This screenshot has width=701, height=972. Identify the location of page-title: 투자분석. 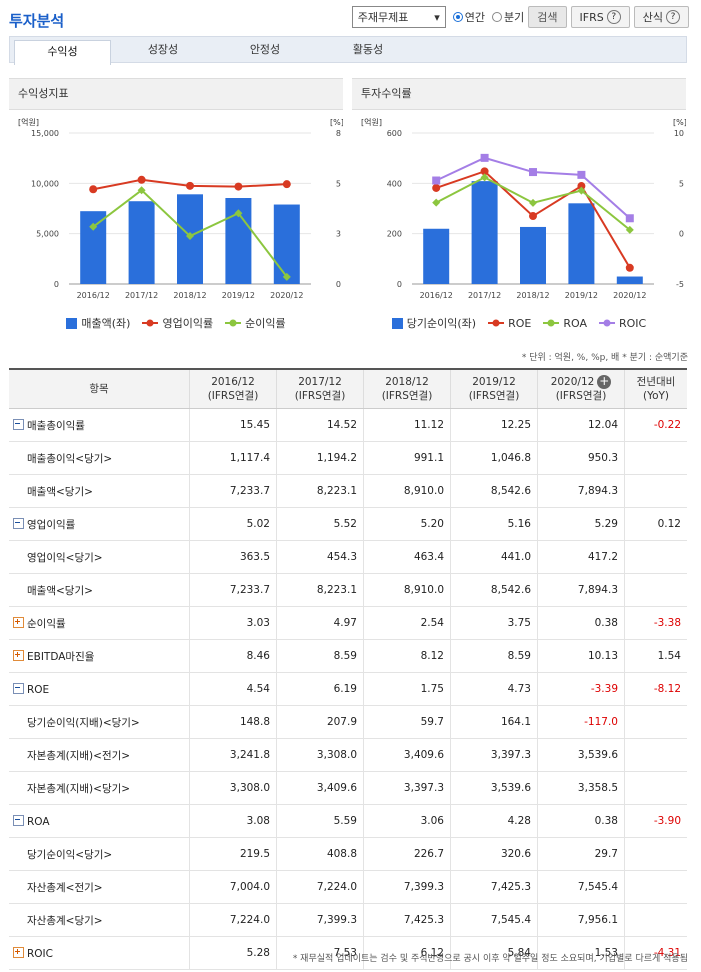
(37, 21).